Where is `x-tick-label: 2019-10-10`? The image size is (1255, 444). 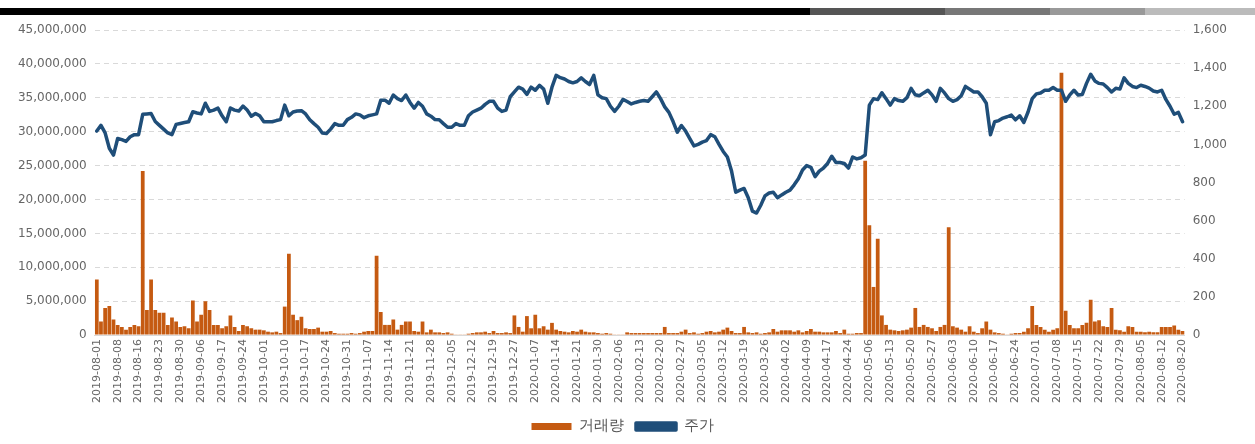
x-tick-label: 2019-10-10 is located at coordinates (284, 371).